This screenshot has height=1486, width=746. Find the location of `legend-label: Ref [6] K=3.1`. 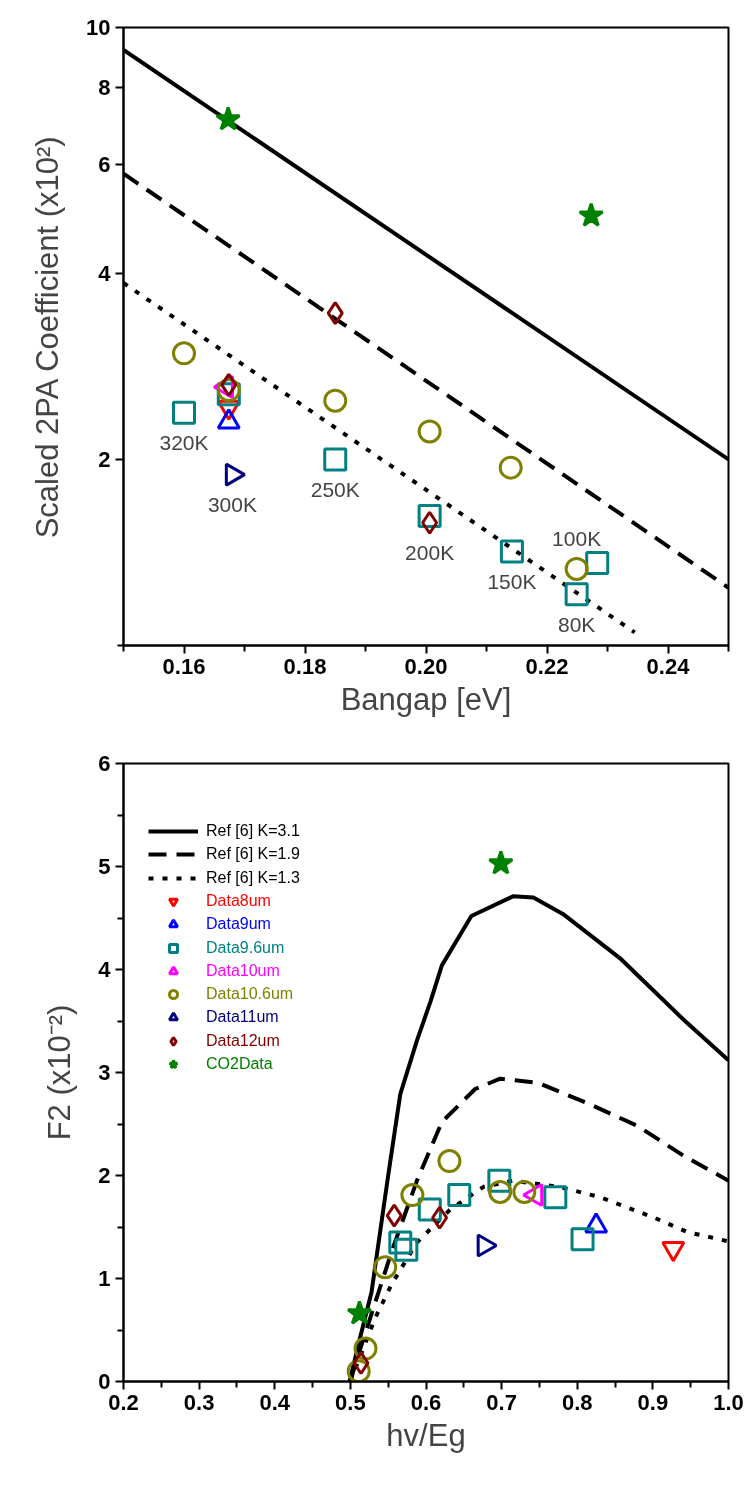

legend-label: Ref [6] K=3.1 is located at coordinates (253, 831).